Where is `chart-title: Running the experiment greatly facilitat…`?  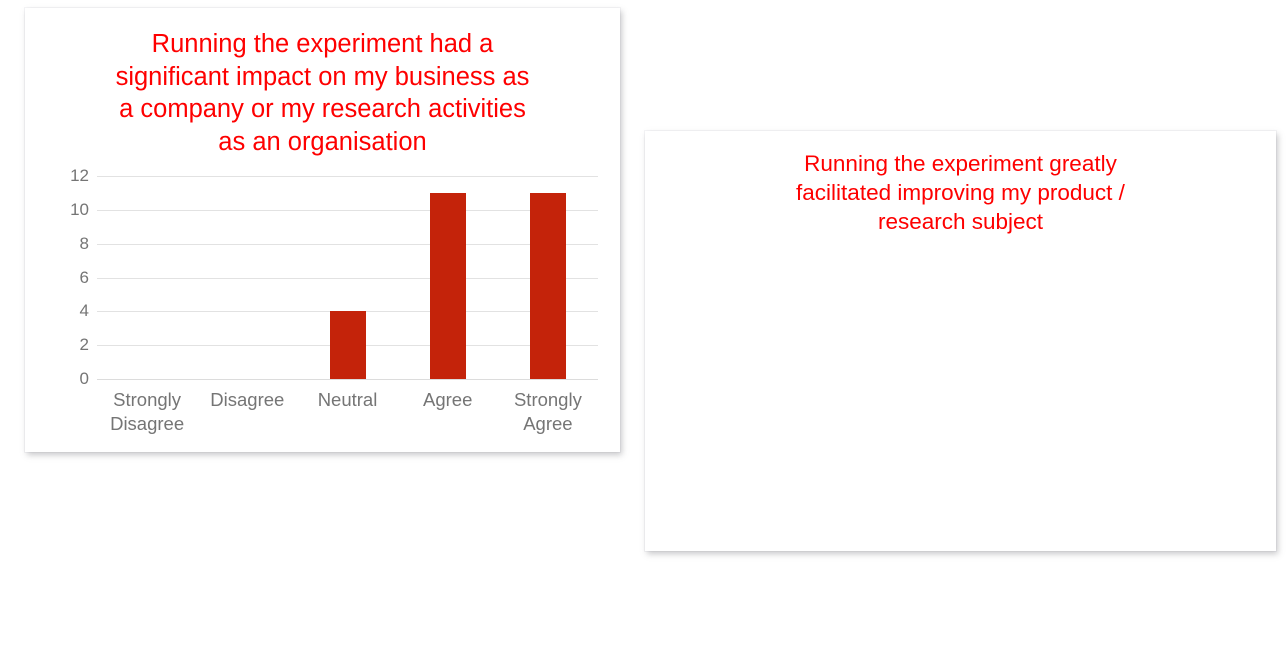 chart-title: Running the experiment greatly facilitat… is located at coordinates (960, 192).